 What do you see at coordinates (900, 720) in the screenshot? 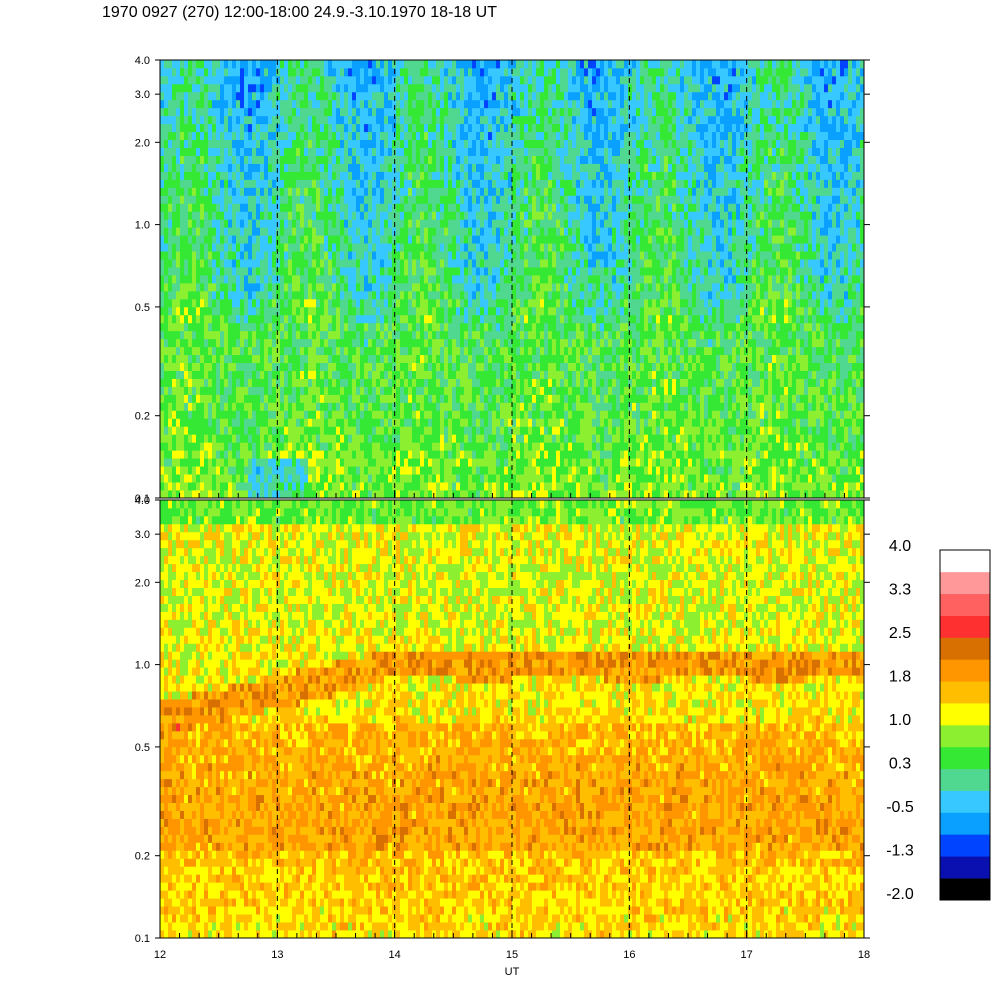
I see `colorbar-label: 1.0` at bounding box center [900, 720].